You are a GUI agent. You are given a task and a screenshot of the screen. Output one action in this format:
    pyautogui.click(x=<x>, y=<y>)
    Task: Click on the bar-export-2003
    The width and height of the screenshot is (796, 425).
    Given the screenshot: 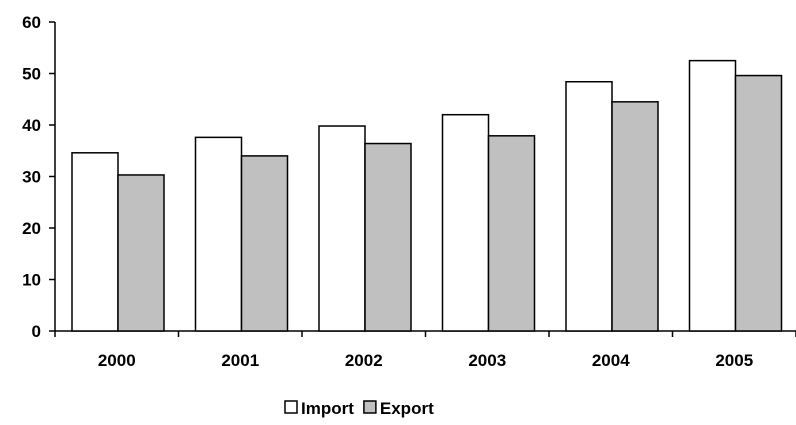 What is the action you would take?
    pyautogui.click(x=511, y=233)
    